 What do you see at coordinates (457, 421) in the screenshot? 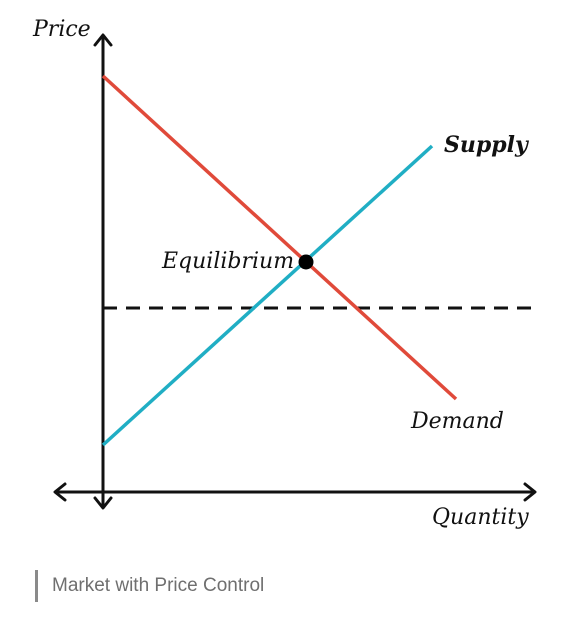
I see `demand-label: Demand` at bounding box center [457, 421].